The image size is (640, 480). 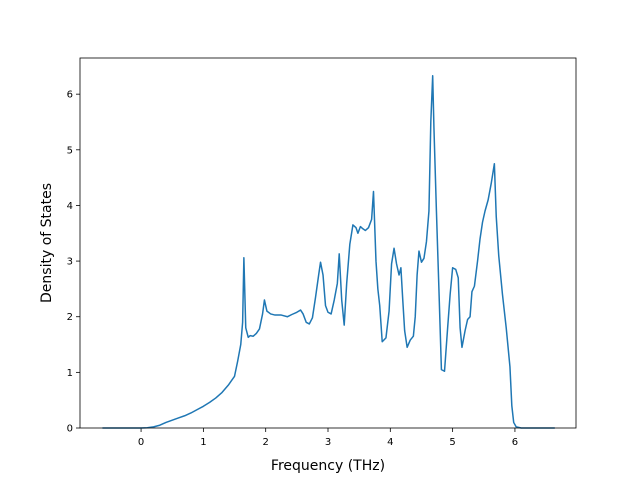 I want to click on y-tick-label: 6, so click(x=70, y=95).